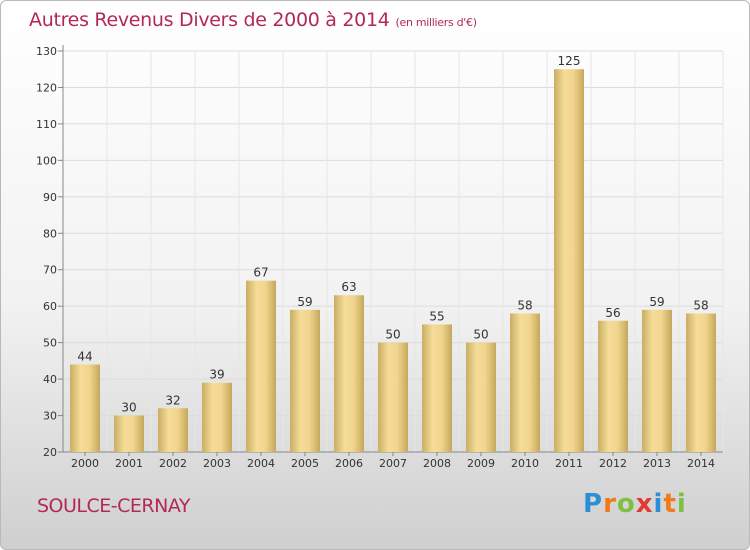 The height and width of the screenshot is (550, 750). What do you see at coordinates (524, 305) in the screenshot?
I see `value-label-2010: 58` at bounding box center [524, 305].